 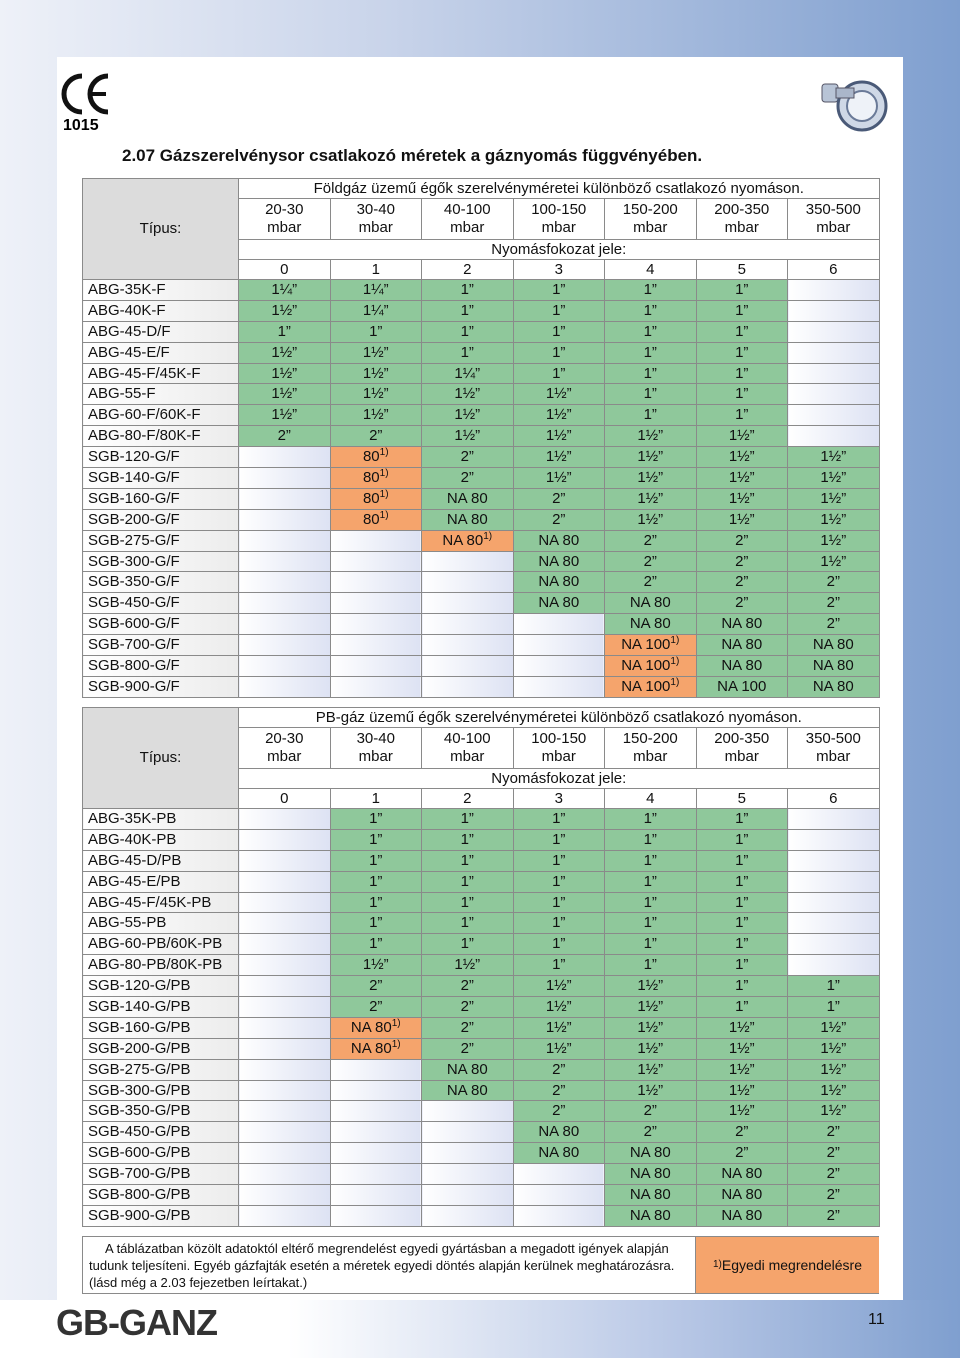 What do you see at coordinates (284, 209) in the screenshot?
I see `pressure-range: 20-30` at bounding box center [284, 209].